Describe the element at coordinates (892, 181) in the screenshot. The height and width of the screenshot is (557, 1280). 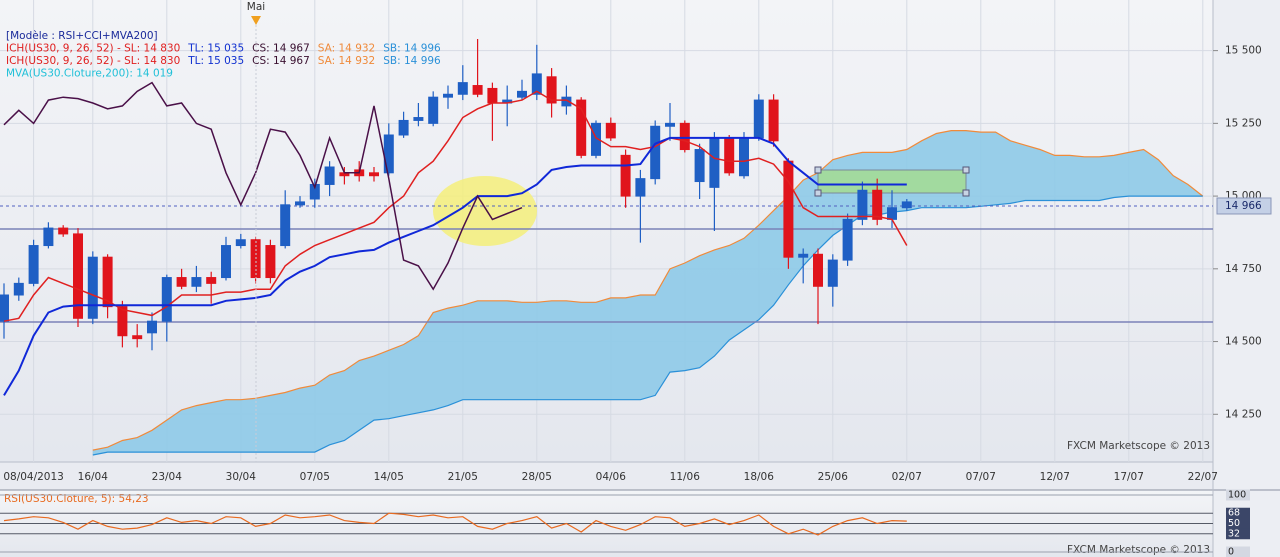
I see `highlight-box` at that location.